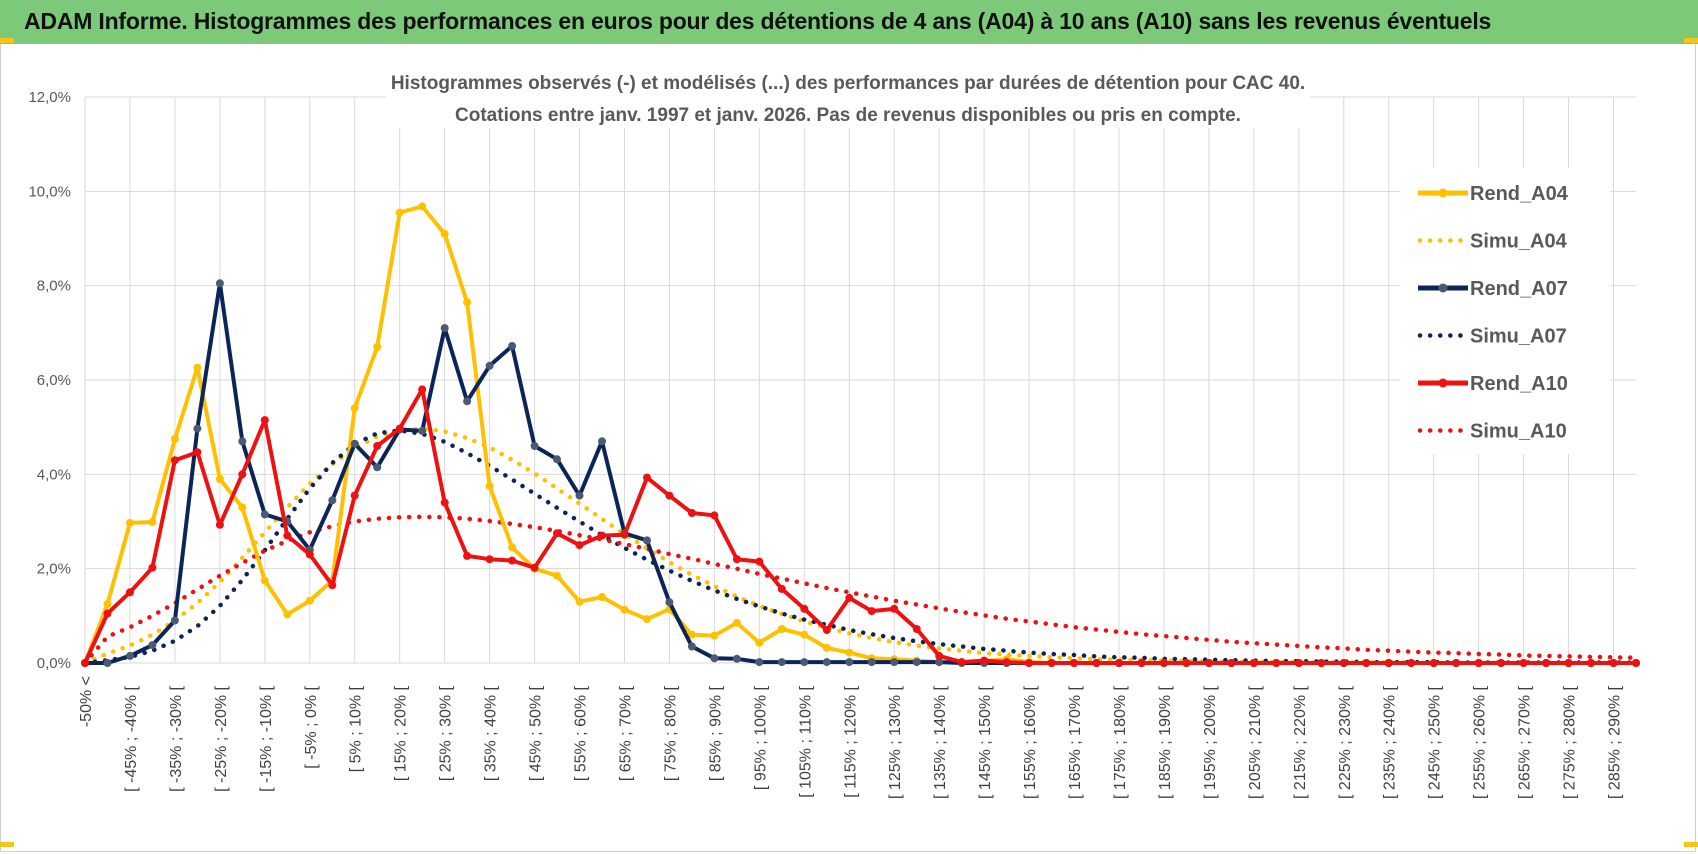 This screenshot has width=1698, height=854. What do you see at coordinates (1165, 742) in the screenshot?
I see `x-tick-label: [ 185% ; 190% [` at bounding box center [1165, 742].